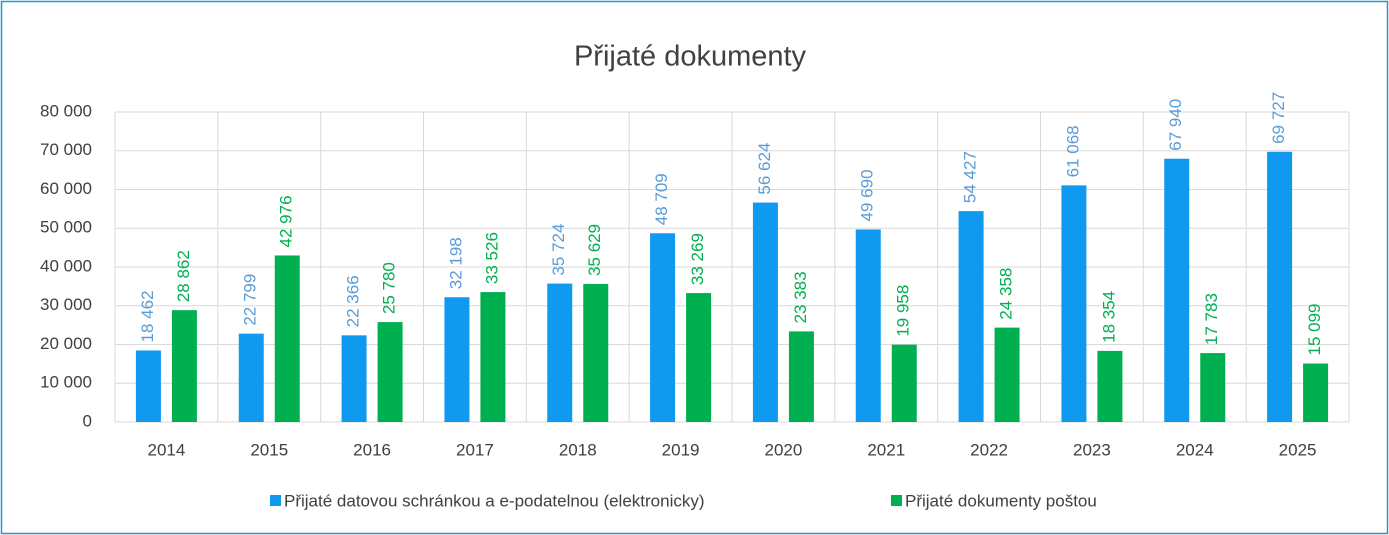 Image resolution: width=1389 pixels, height=535 pixels. I want to click on x-tick-label: 2014, so click(167, 449).